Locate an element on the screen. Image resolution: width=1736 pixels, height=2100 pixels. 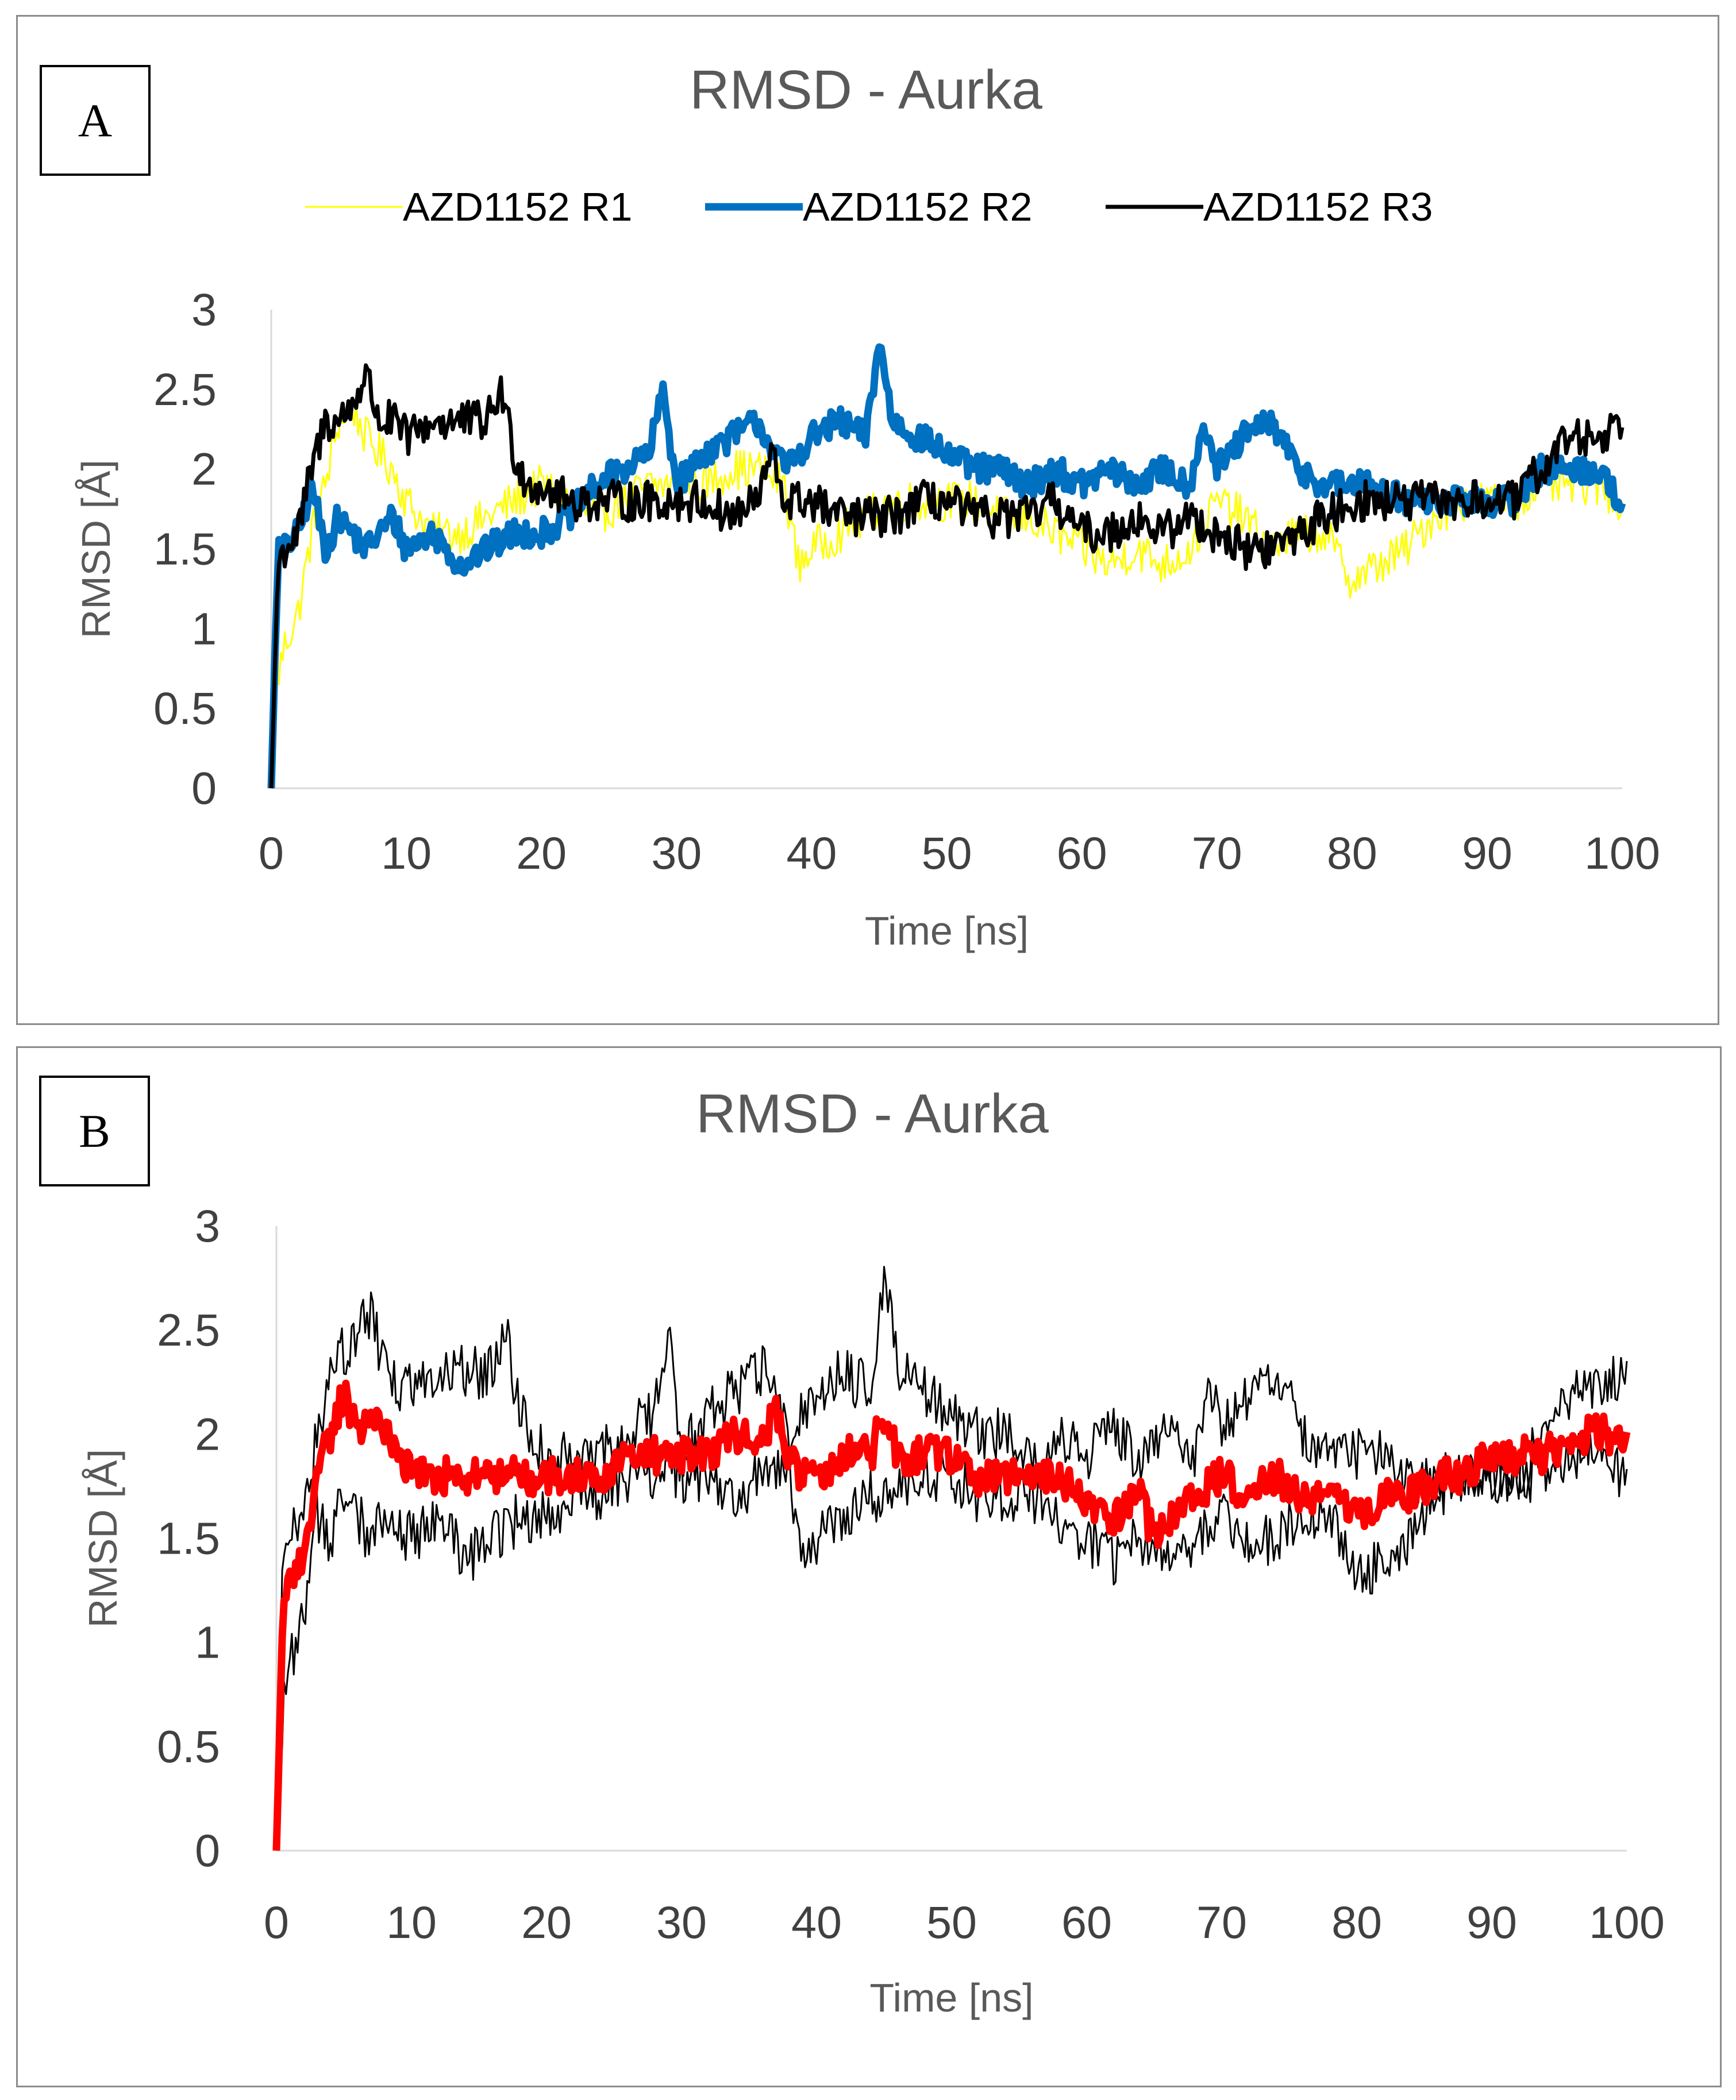
legend-label: AZD1152 R2 is located at coordinates (918, 207).